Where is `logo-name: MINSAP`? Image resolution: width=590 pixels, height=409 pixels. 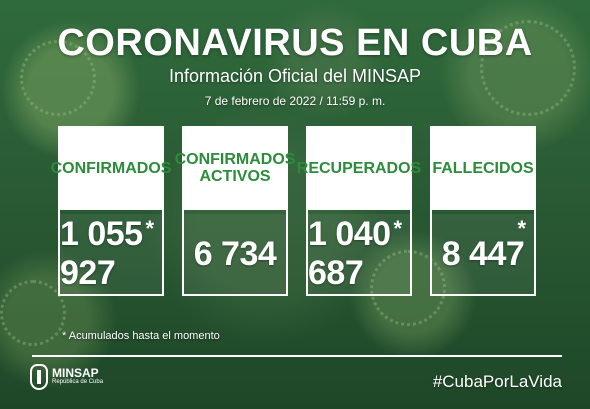 logo-name: MINSAP is located at coordinates (75, 373).